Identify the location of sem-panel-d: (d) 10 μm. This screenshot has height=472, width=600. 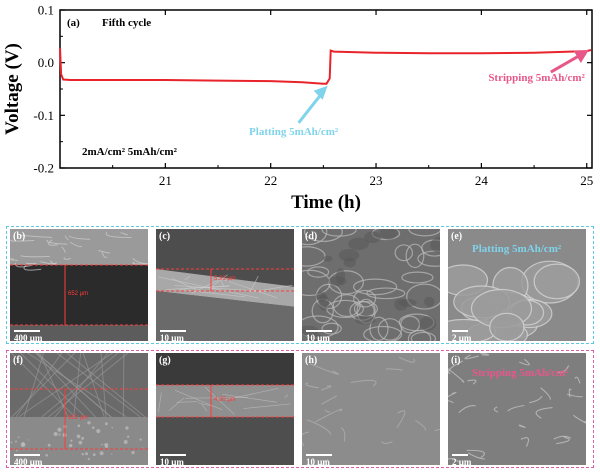
(371, 287).